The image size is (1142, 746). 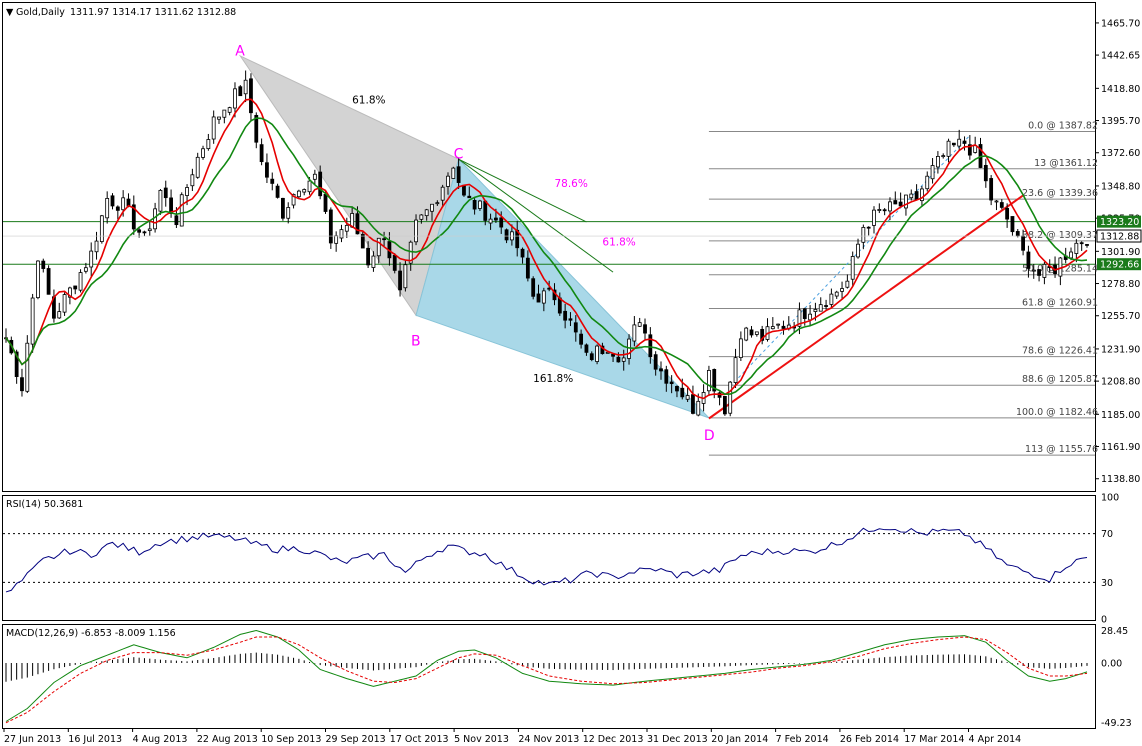 What do you see at coordinates (1111, 663) in the screenshot?
I see `macd-tick-label: 0.00` at bounding box center [1111, 663].